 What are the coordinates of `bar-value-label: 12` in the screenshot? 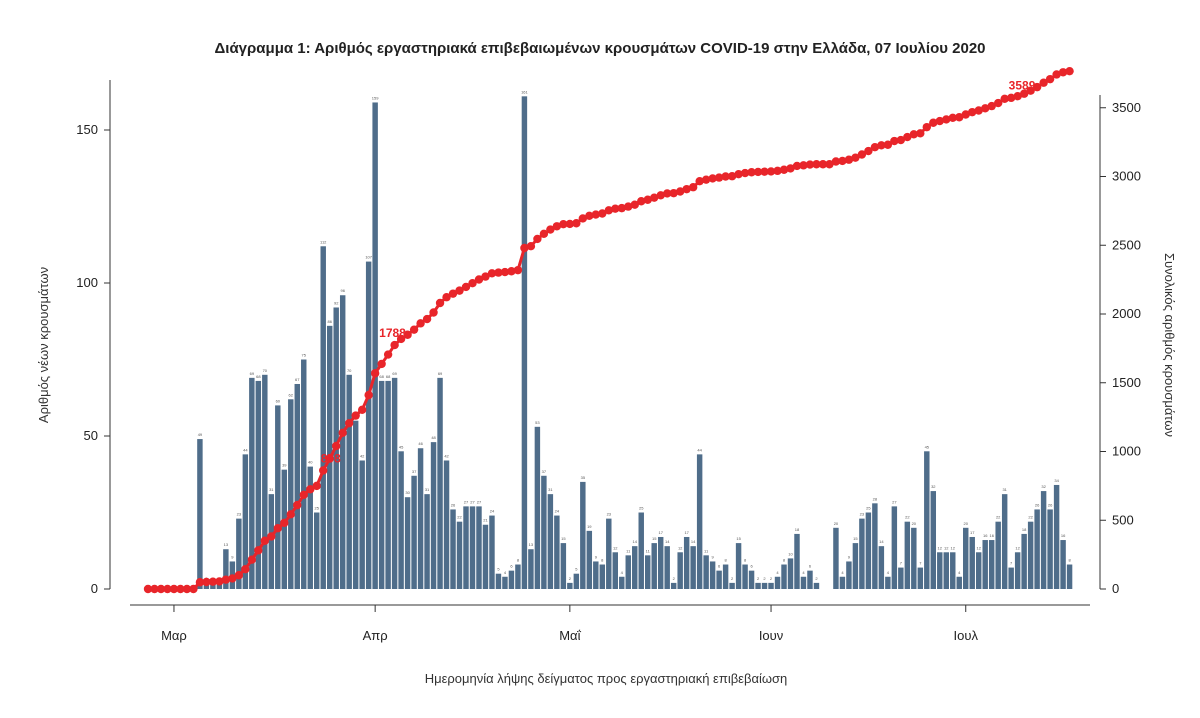 It's located at (680, 547).